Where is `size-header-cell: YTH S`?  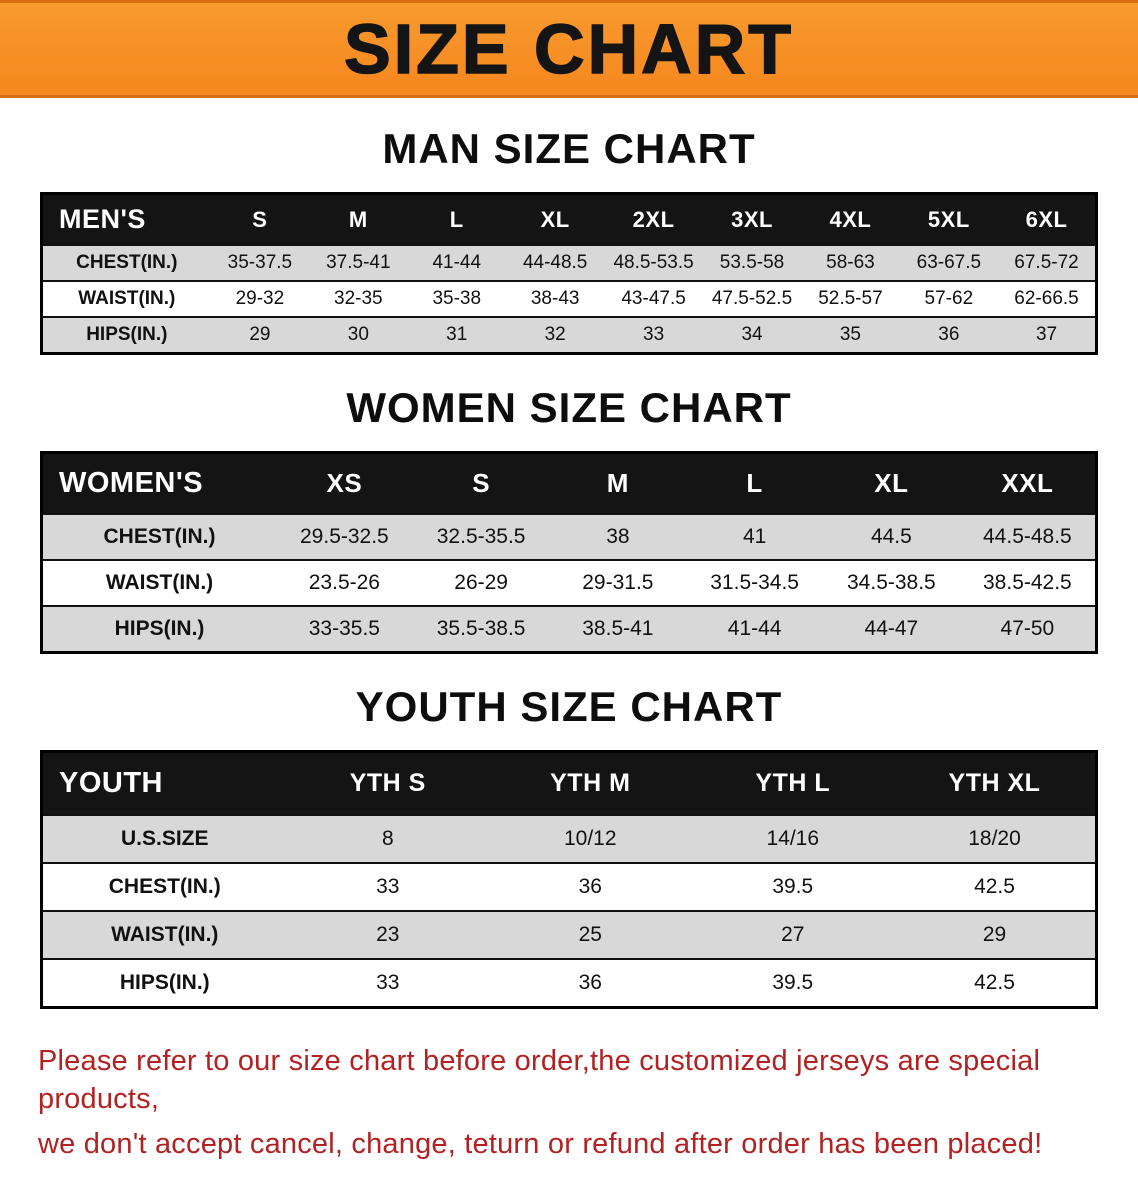 size-header-cell: YTH S is located at coordinates (388, 783).